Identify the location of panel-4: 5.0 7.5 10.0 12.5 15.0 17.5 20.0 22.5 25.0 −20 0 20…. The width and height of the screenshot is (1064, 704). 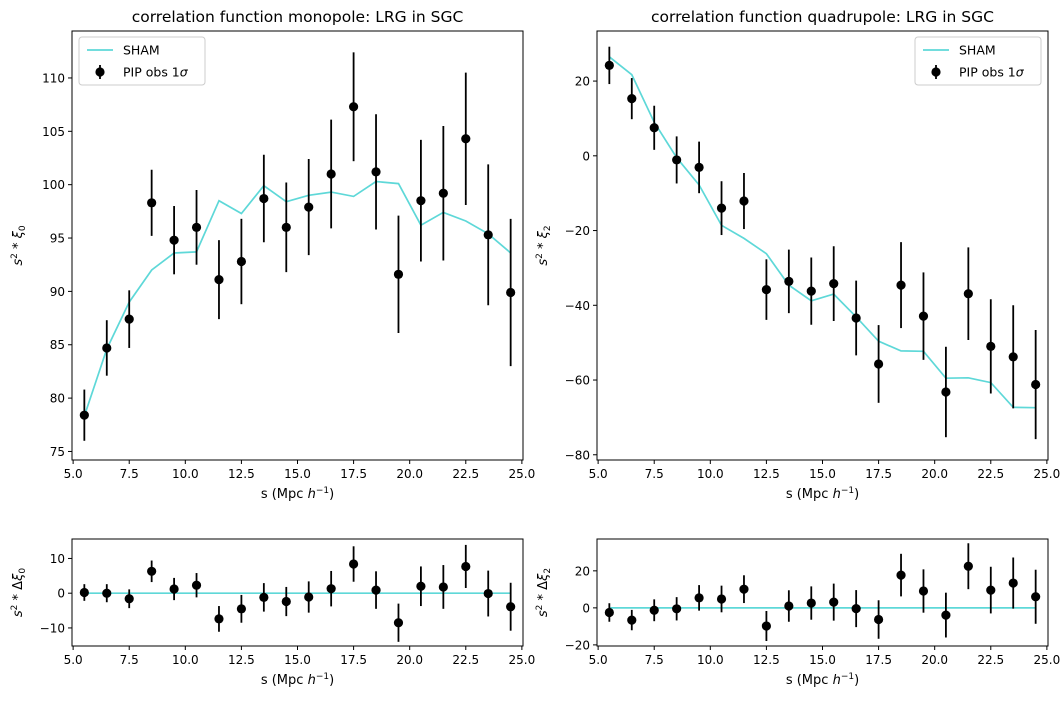
(798, 613).